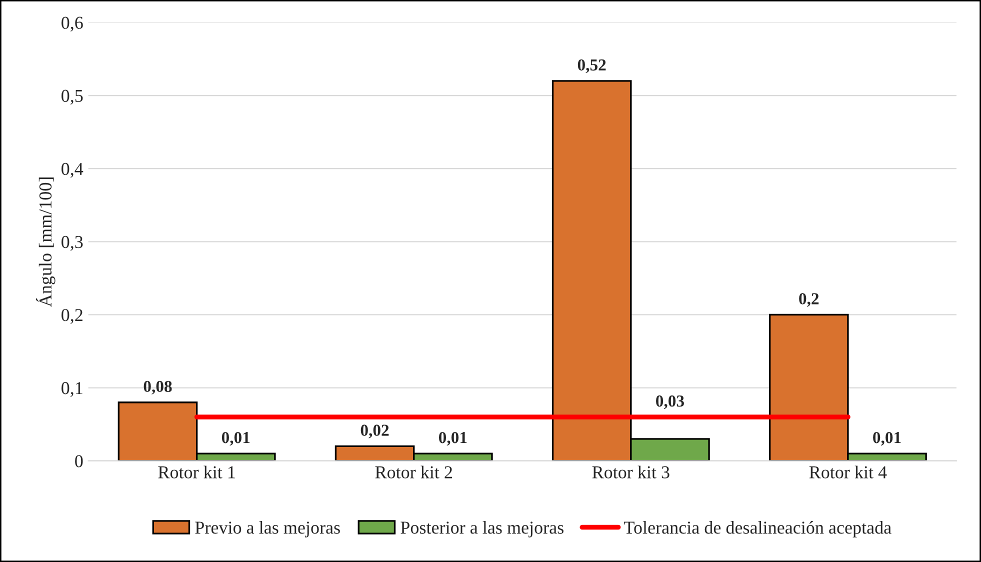  What do you see at coordinates (631, 472) in the screenshot?
I see `x-tick-label: Rotor kit 3` at bounding box center [631, 472].